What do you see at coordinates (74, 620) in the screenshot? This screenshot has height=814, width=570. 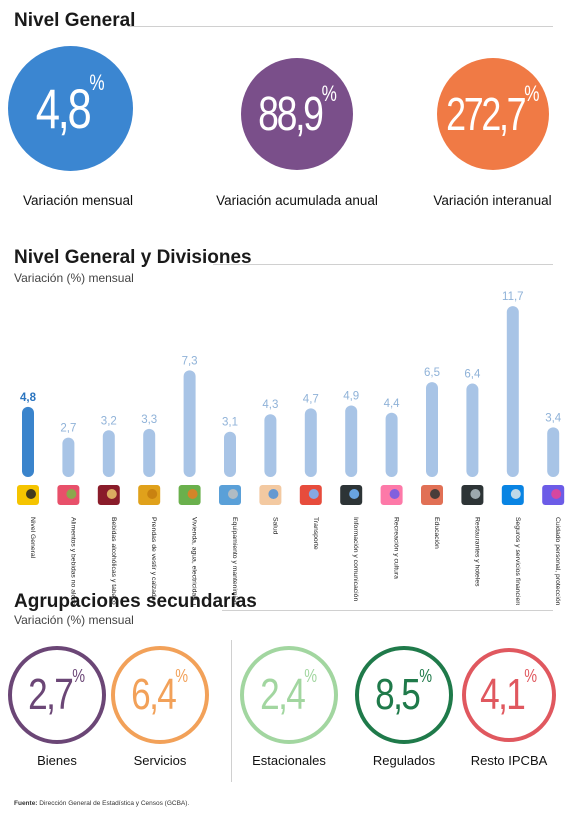 I see `agrupaciones-subtitle: Variación (%) mensual` at bounding box center [74, 620].